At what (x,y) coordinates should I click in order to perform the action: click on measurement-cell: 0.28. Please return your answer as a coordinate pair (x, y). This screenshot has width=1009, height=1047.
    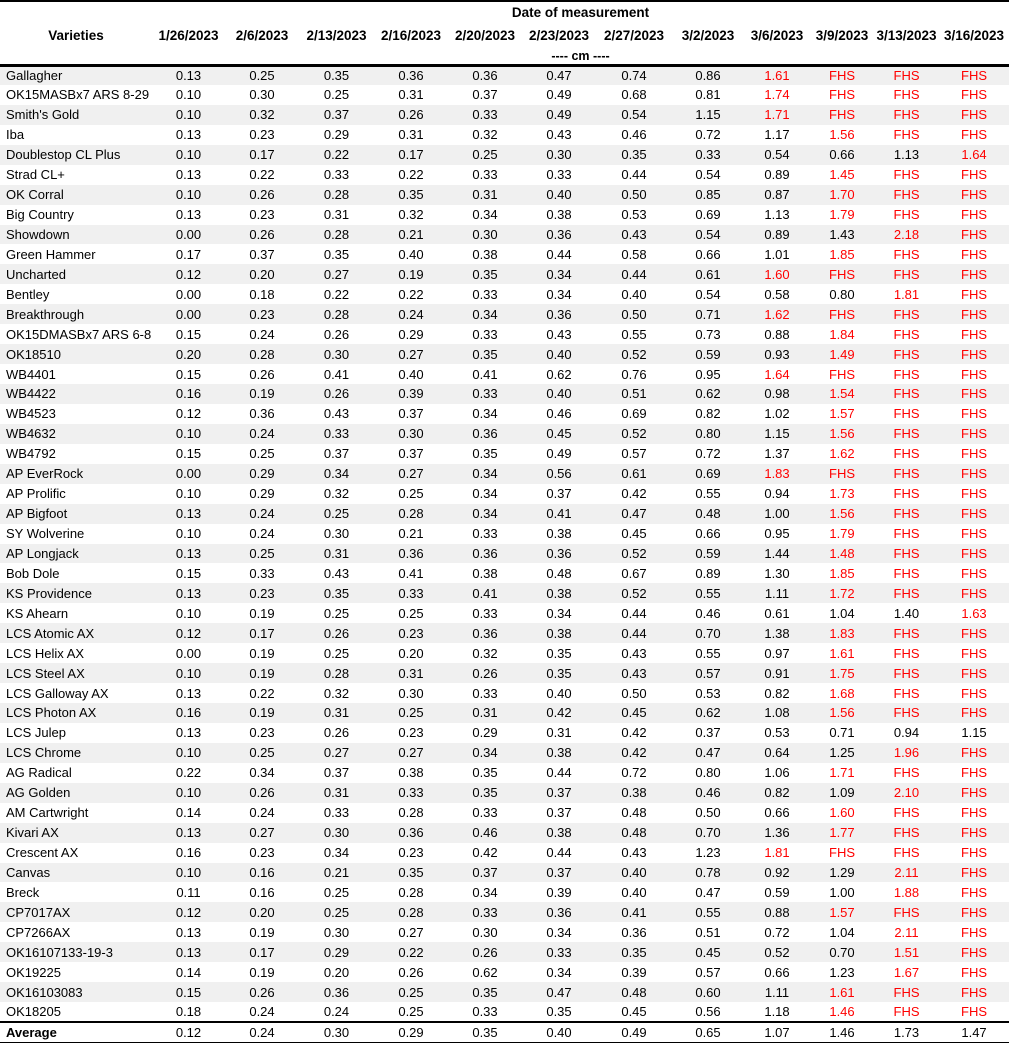
    Looking at the image, I should click on (411, 912).